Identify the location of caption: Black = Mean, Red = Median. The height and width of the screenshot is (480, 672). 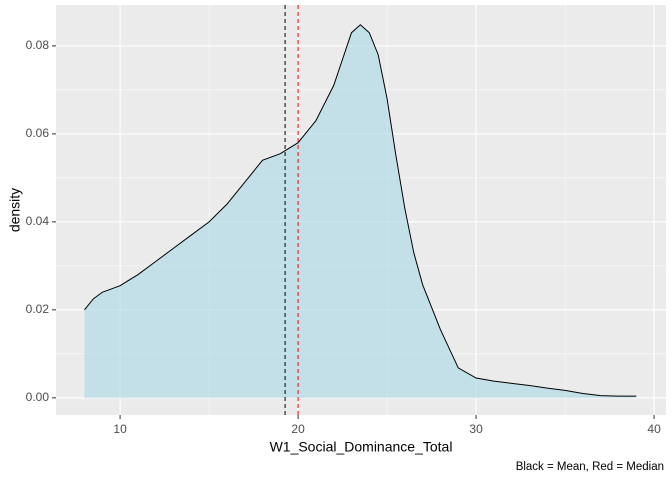
(590, 467).